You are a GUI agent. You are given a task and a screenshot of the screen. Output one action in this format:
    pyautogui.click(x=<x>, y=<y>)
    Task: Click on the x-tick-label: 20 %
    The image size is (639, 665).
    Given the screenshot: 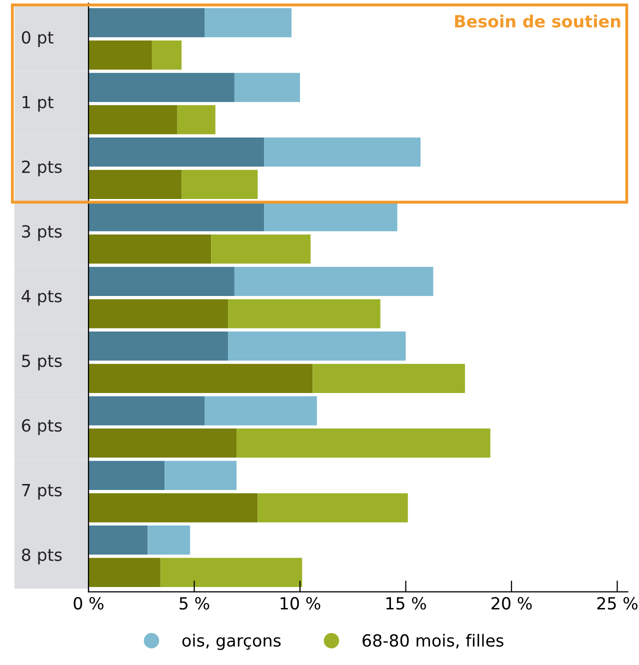 What is the action you would take?
    pyautogui.click(x=512, y=603)
    